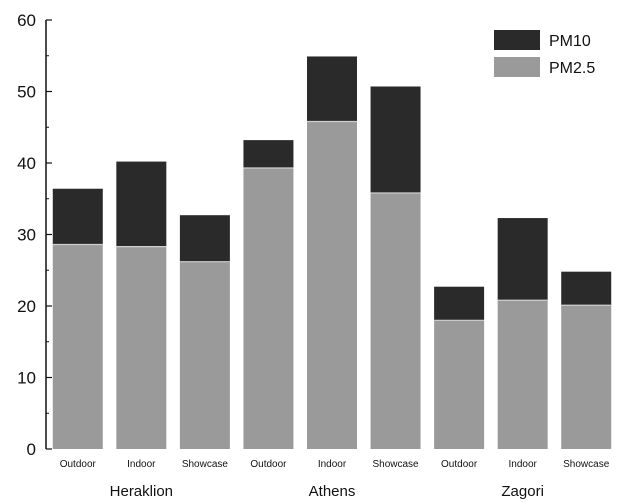 This screenshot has width=622, height=502. What do you see at coordinates (332, 491) in the screenshot?
I see `group-label: Athens` at bounding box center [332, 491].